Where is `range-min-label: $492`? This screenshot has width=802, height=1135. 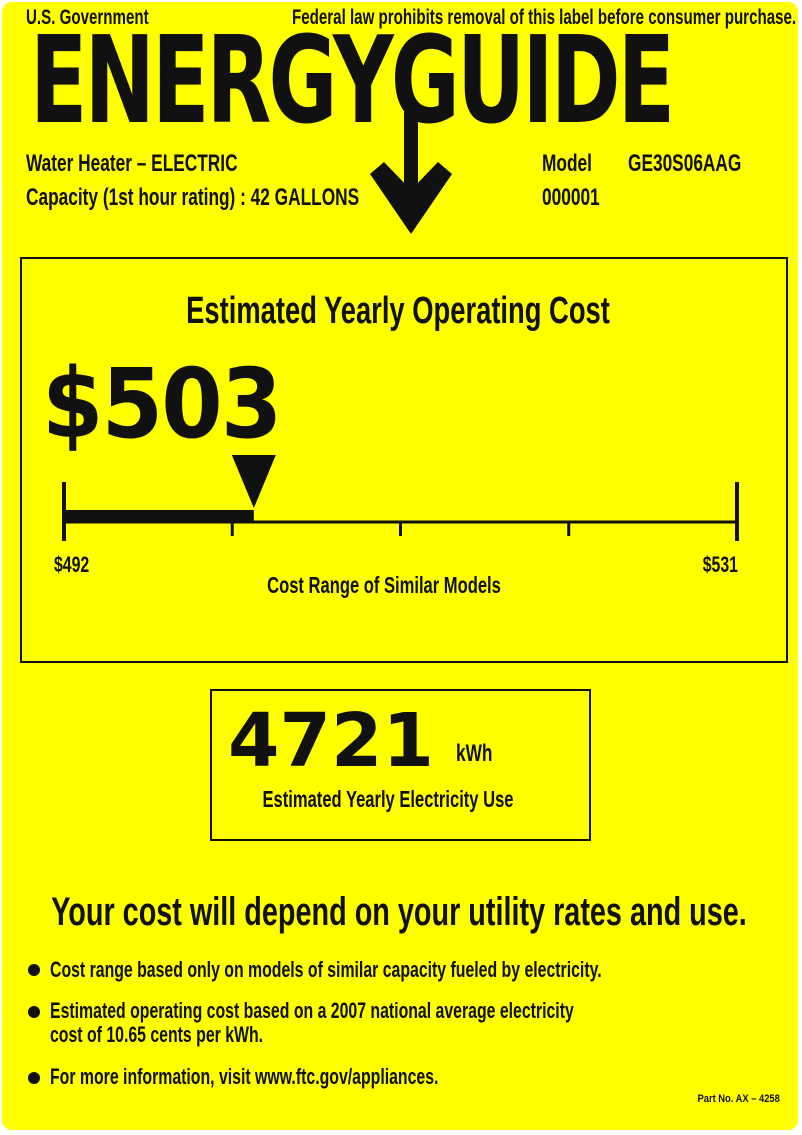
range-min-label: $492 is located at coordinates (72, 564).